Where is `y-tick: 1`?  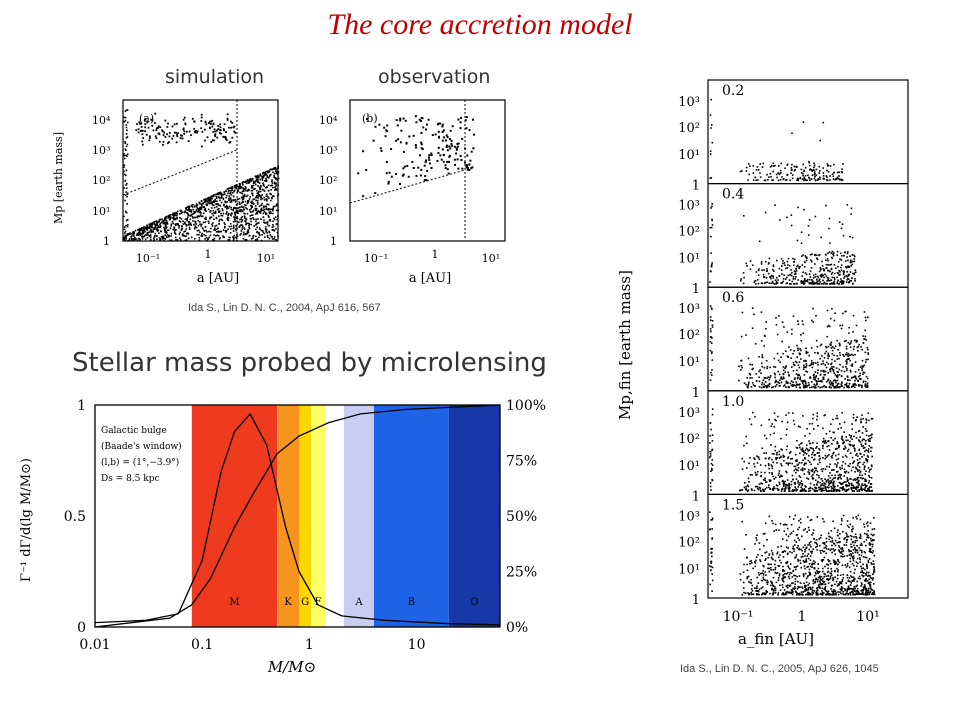
y-tick: 1 is located at coordinates (81, 406).